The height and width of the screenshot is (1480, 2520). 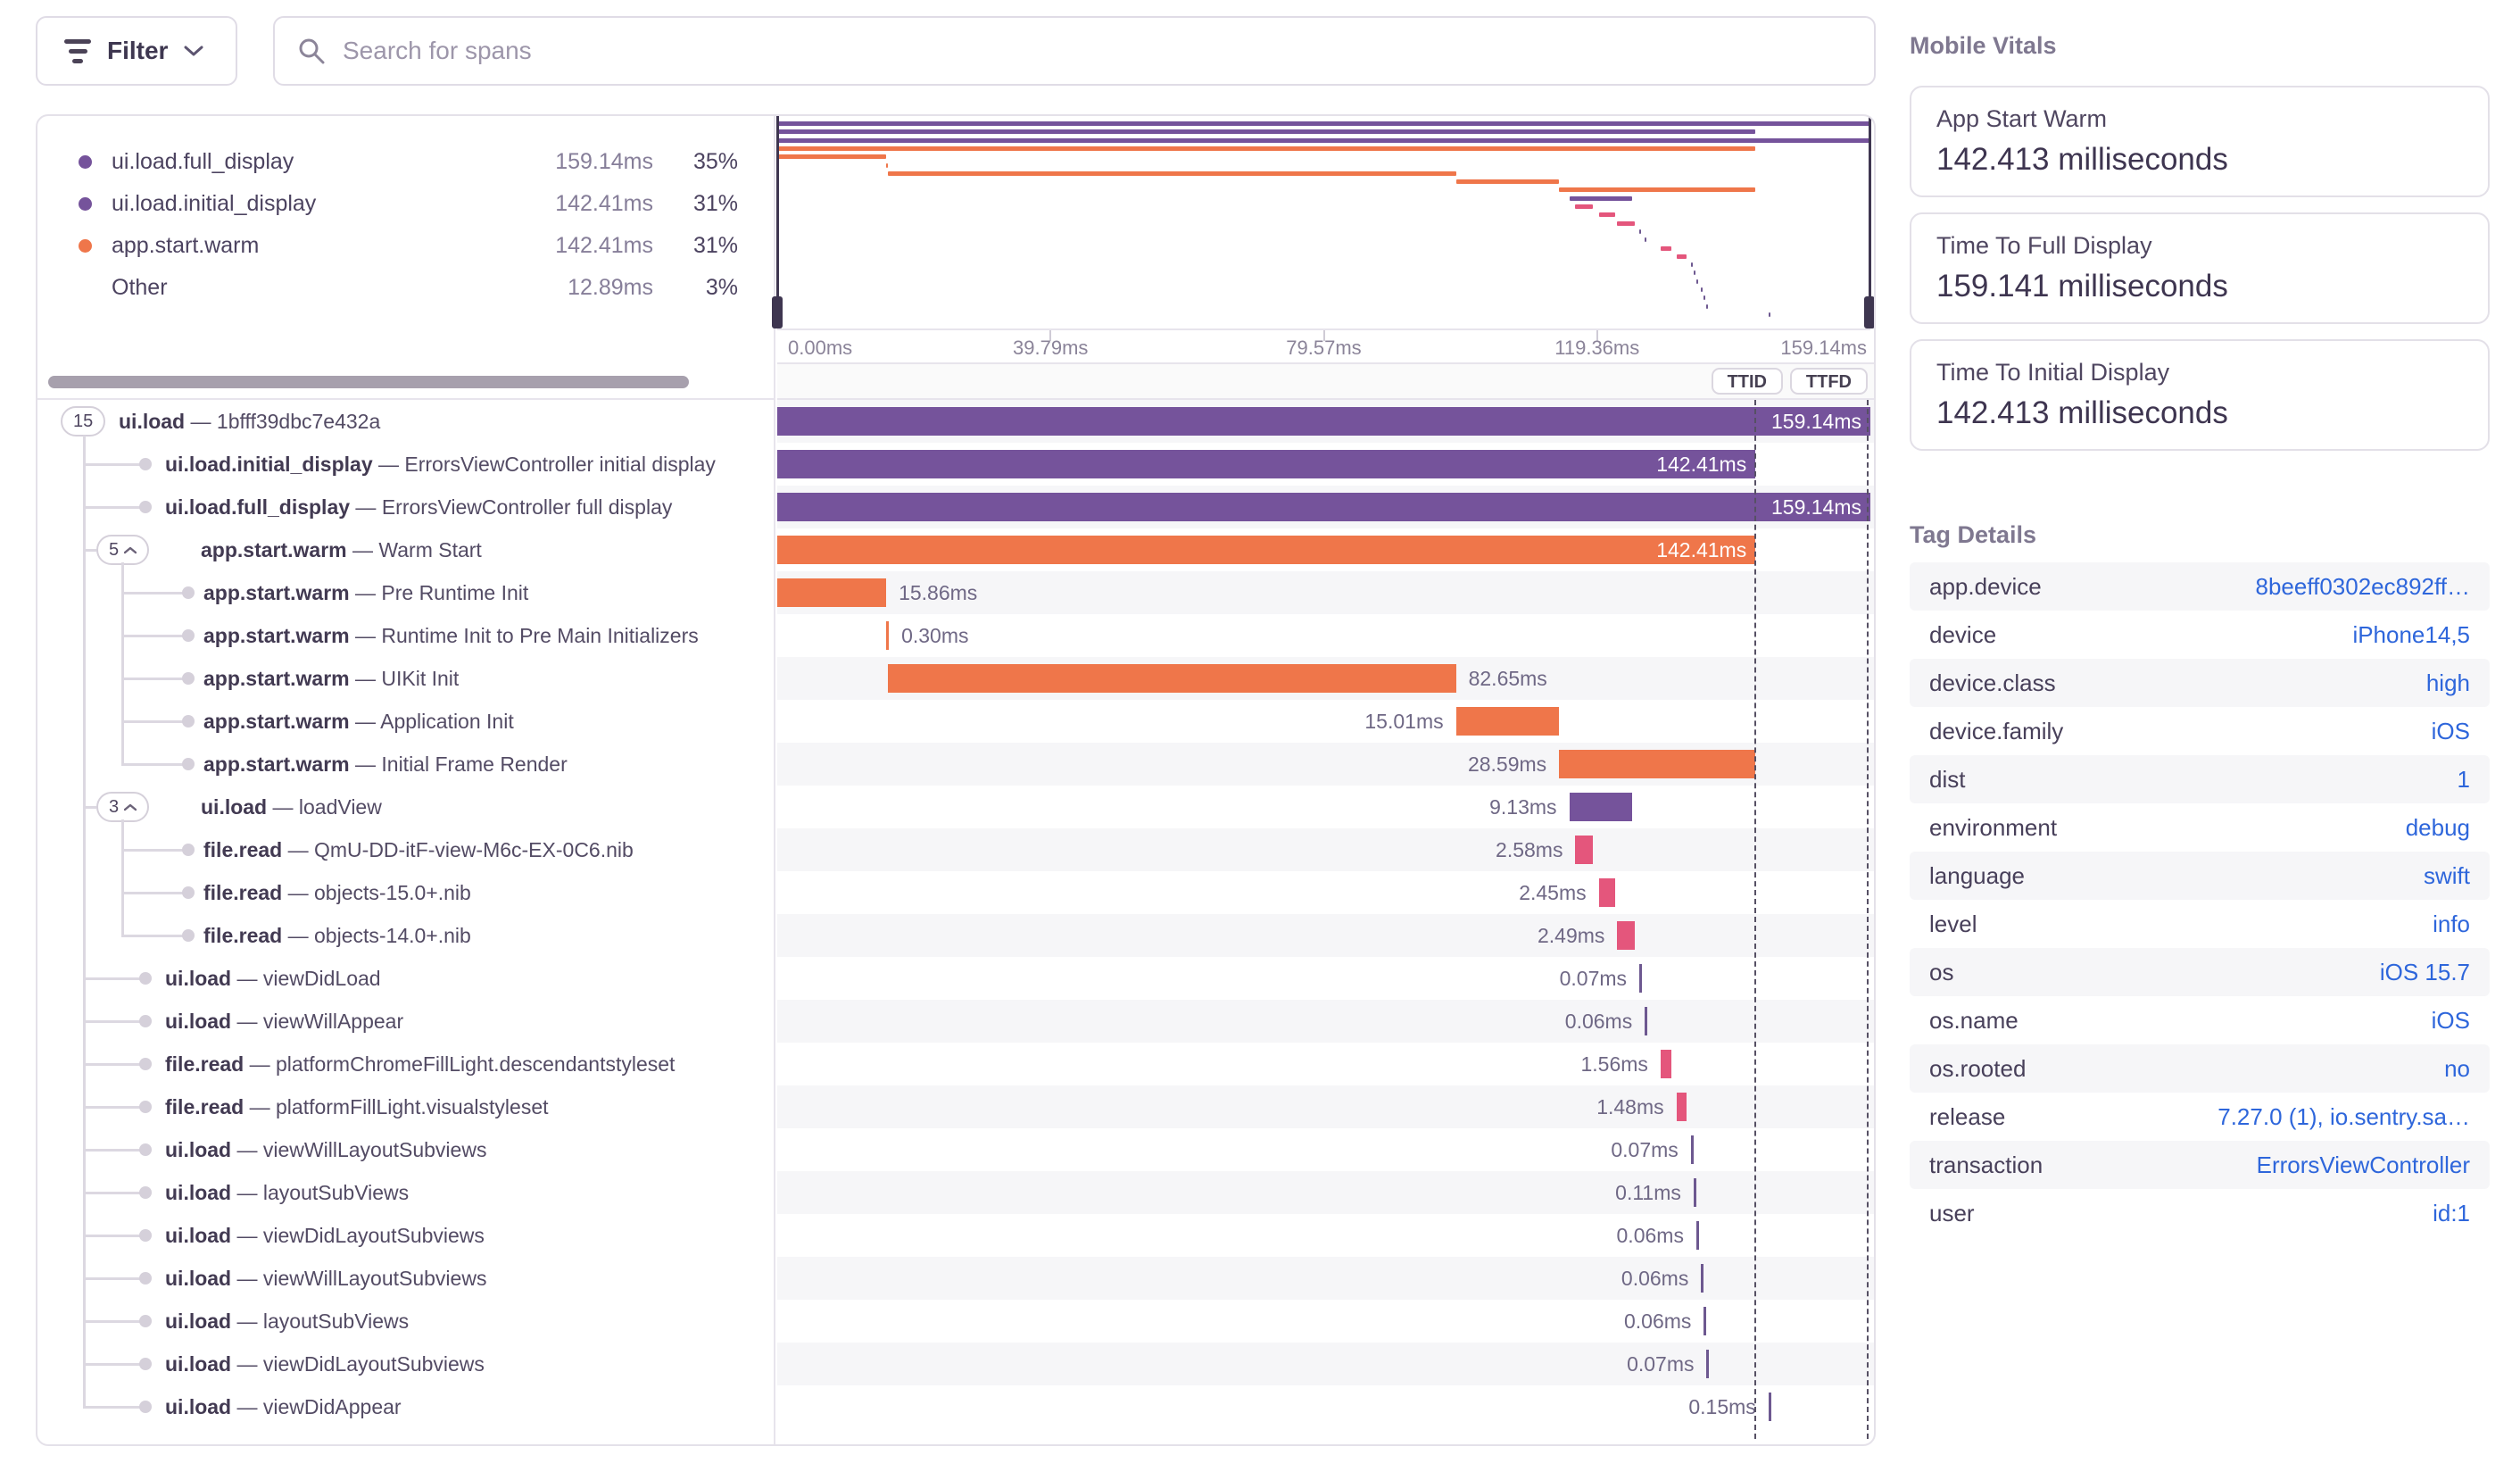 I want to click on ttid-button: TTID, so click(x=1747, y=381).